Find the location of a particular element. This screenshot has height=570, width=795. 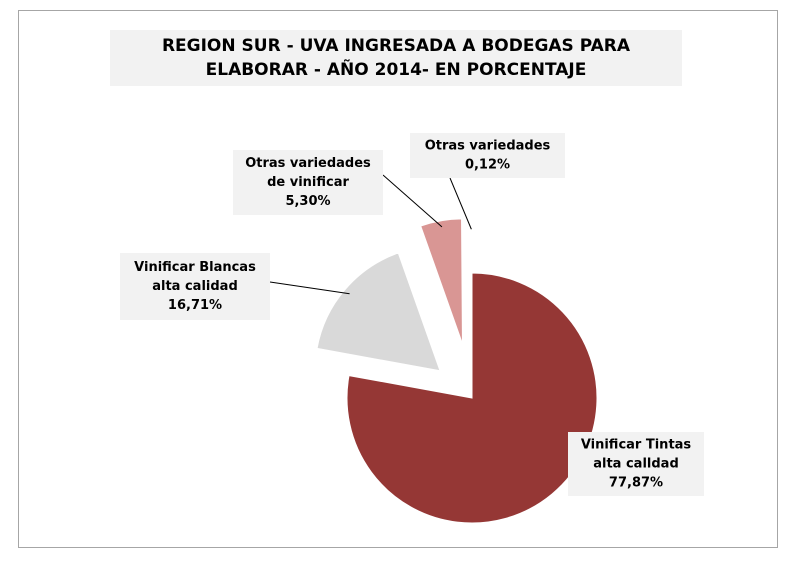

data-label-value: 5,30% is located at coordinates (307, 201).